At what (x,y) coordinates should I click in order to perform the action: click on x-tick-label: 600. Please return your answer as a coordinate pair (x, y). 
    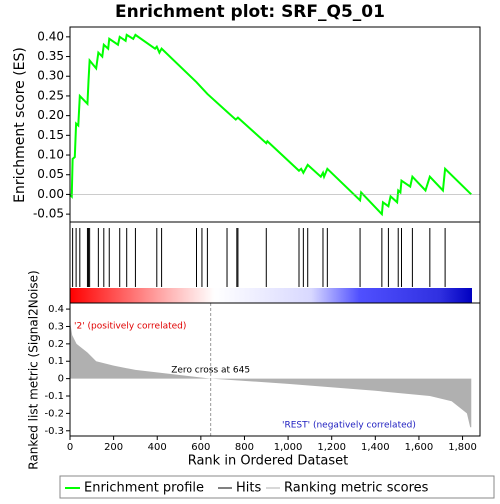
    Looking at the image, I should click on (200, 447).